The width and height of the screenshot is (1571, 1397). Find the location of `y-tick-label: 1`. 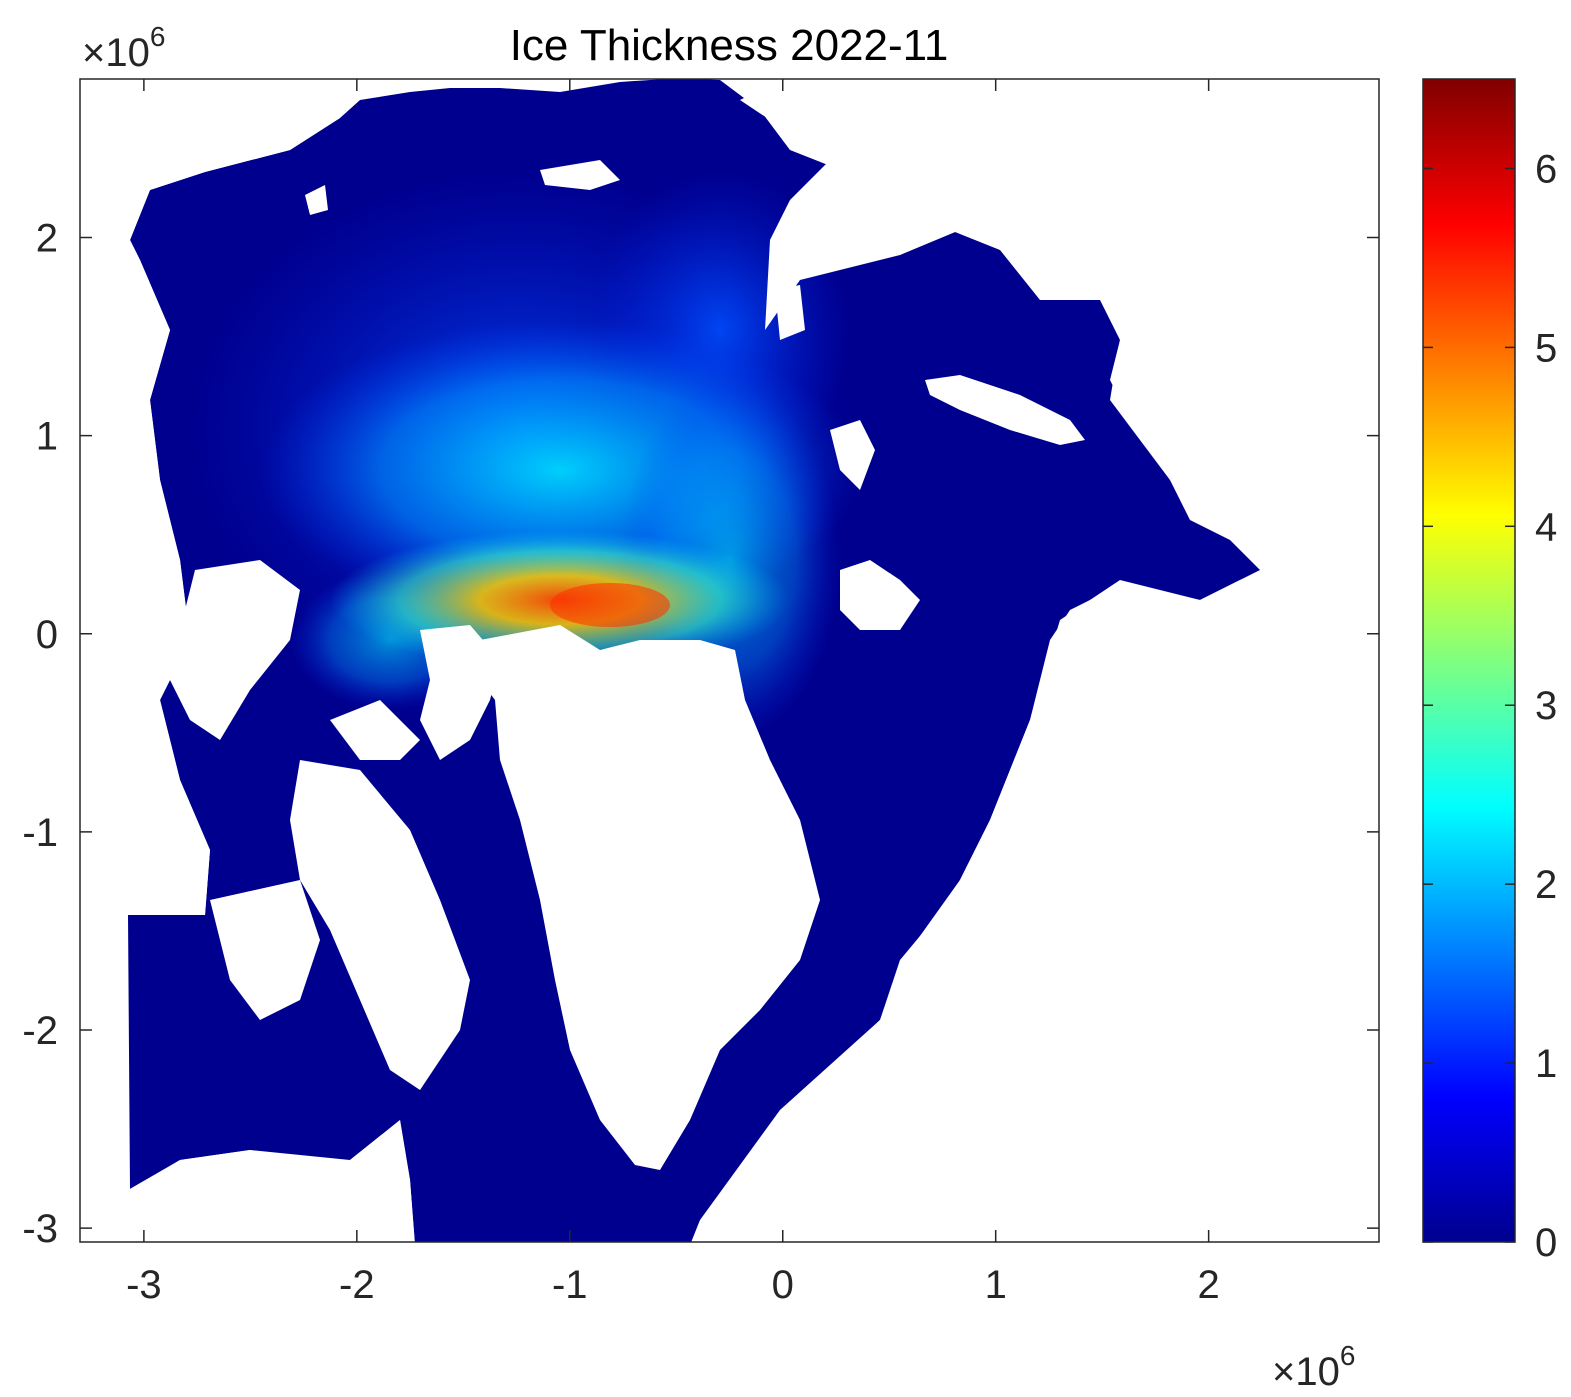

y-tick-label: 1 is located at coordinates (47, 437).